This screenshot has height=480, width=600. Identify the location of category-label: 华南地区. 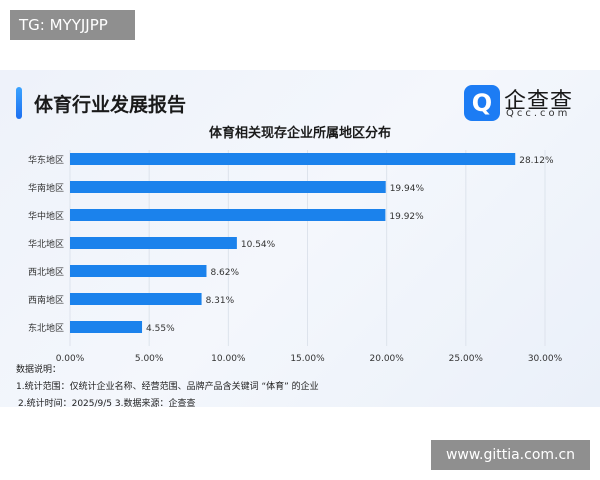
(46, 188).